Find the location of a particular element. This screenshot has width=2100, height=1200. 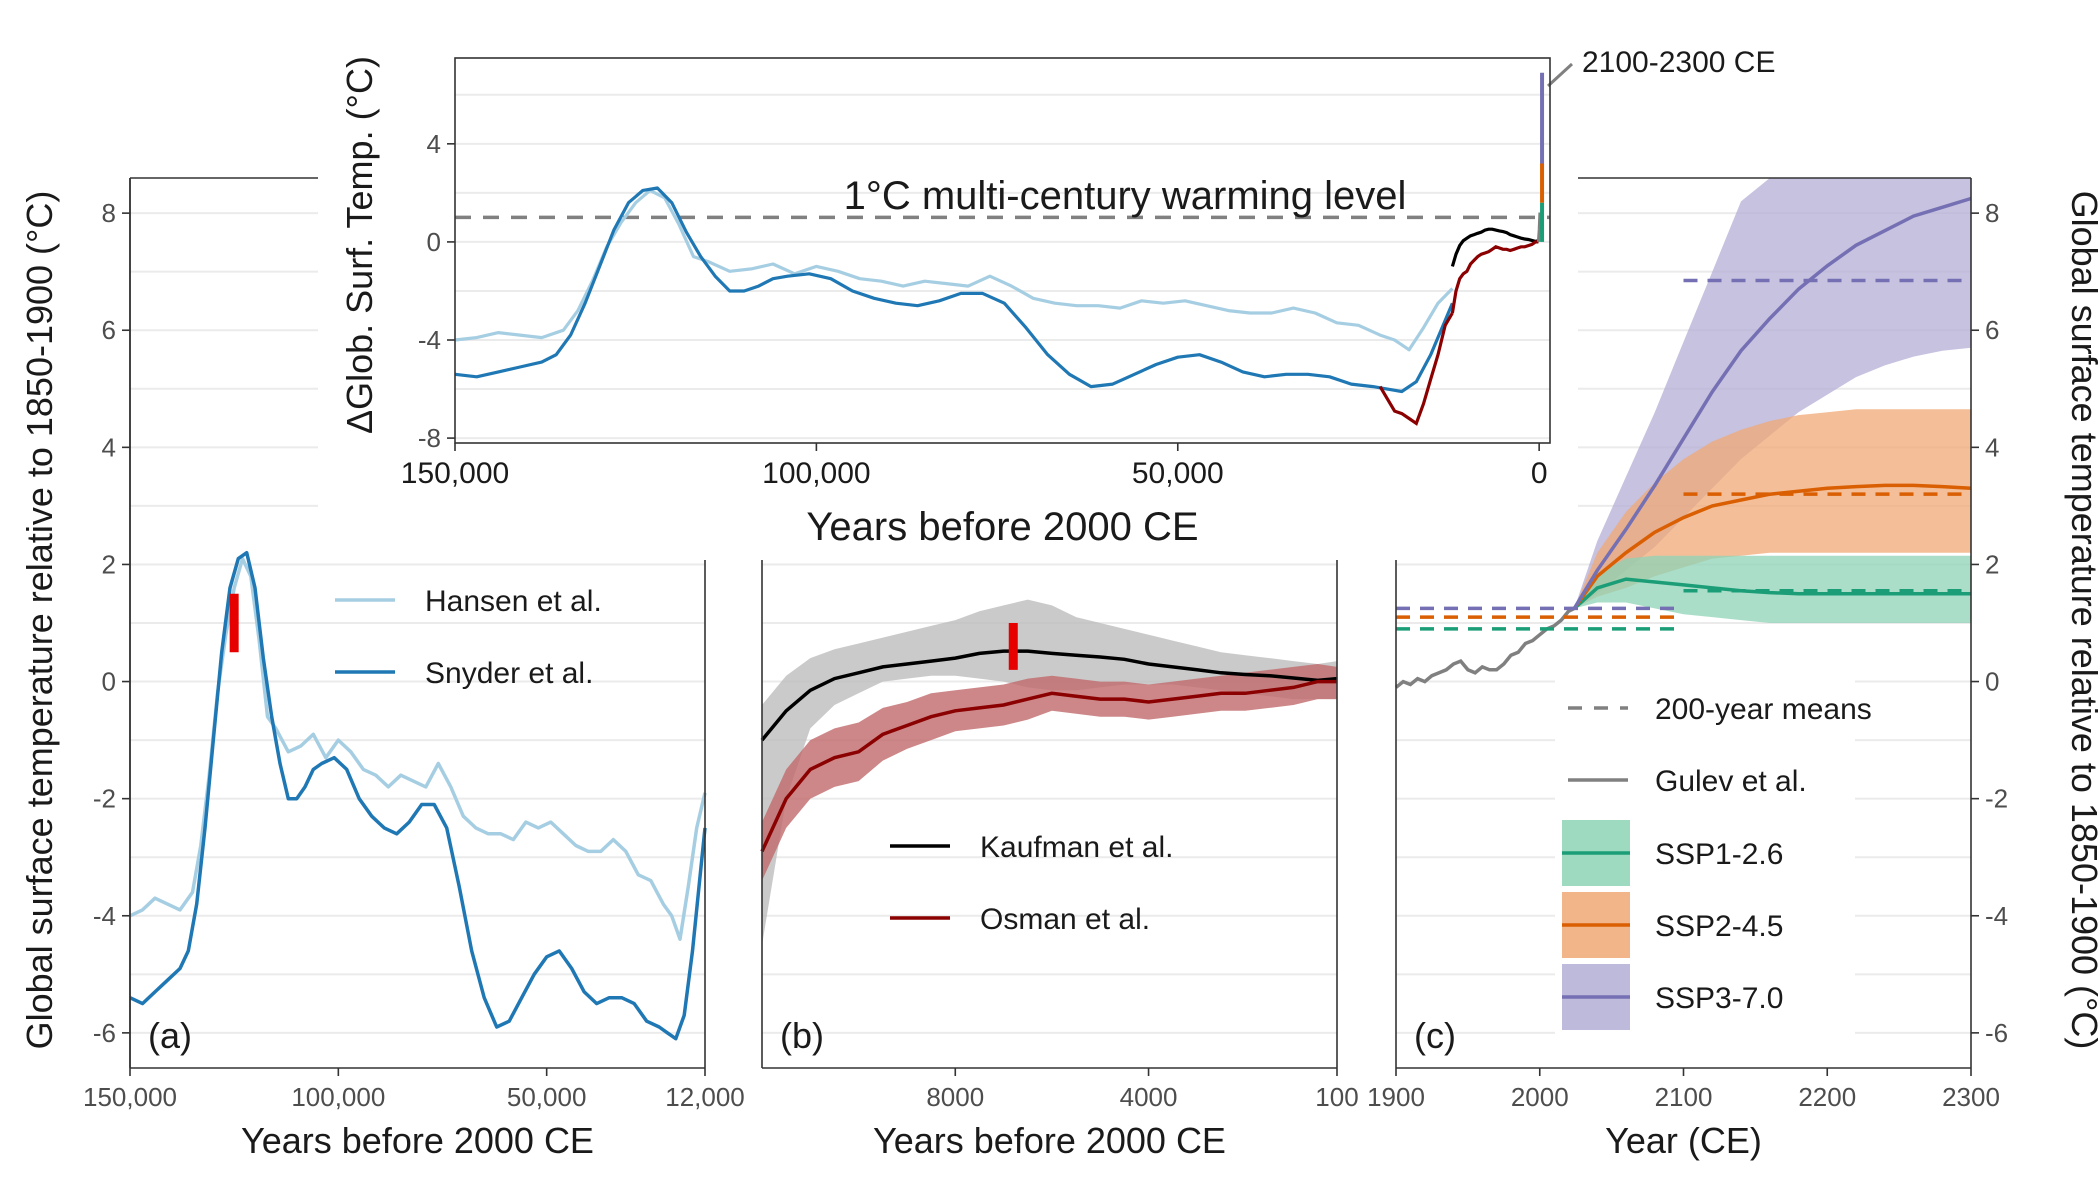

legend-label: 200-year means is located at coordinates (1763, 709).